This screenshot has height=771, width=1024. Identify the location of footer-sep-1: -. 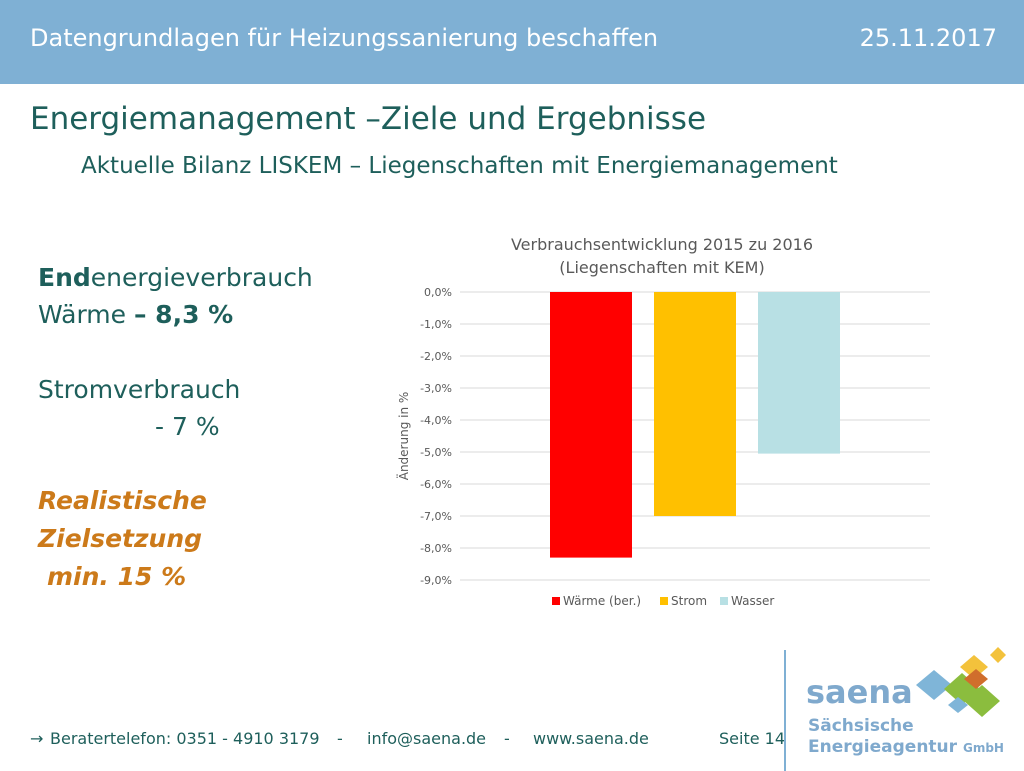
(340, 738).